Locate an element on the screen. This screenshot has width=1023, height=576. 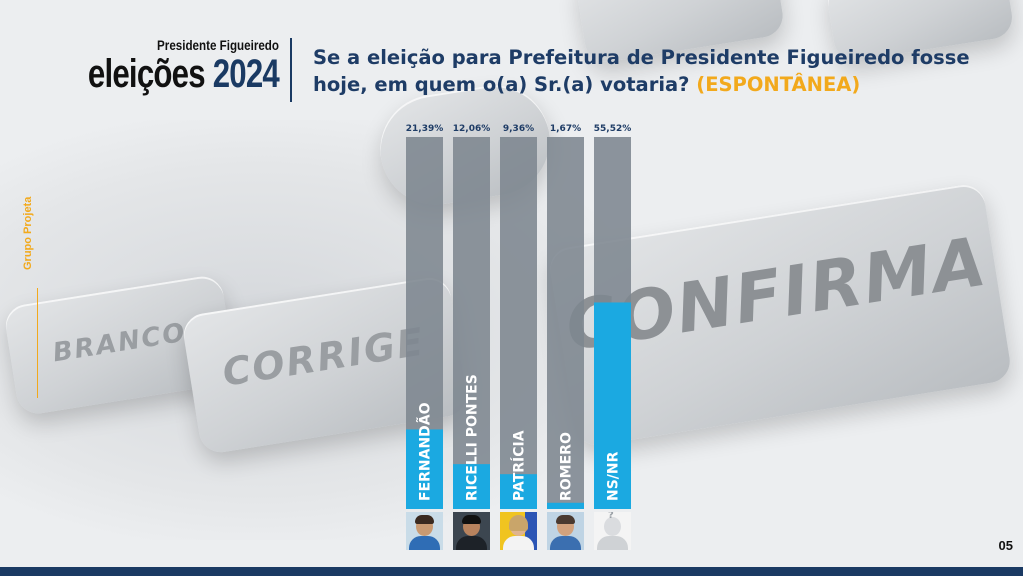
category-label-patricia: PATRÍCIA is located at coordinates (519, 465).